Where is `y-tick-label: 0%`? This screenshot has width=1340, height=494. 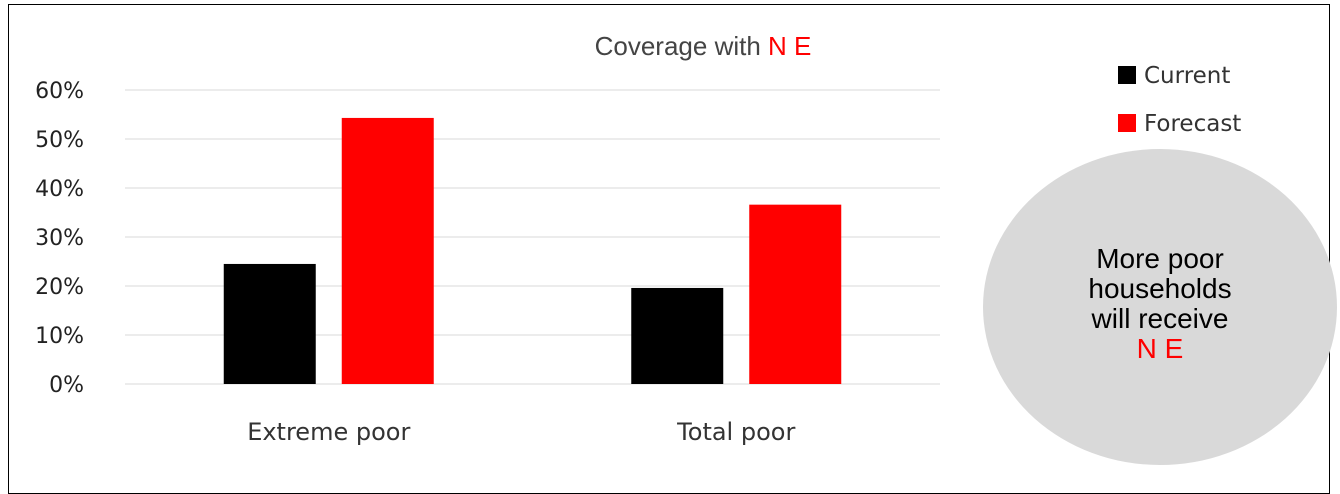
y-tick-label: 0% is located at coordinates (66, 385).